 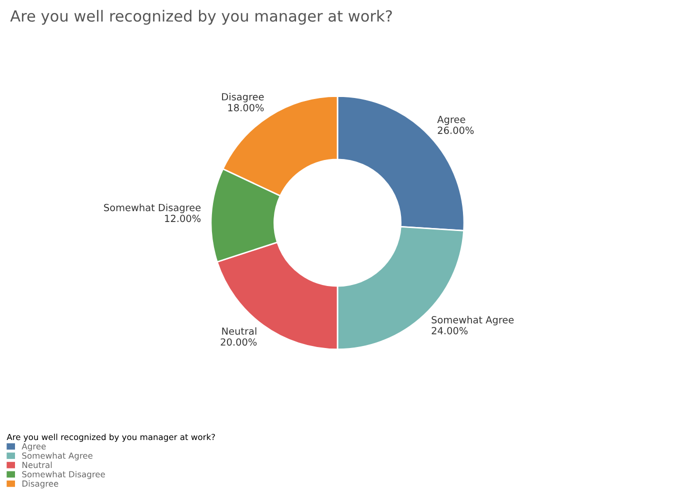 I want to click on data-label: 20.00%, so click(x=238, y=342).